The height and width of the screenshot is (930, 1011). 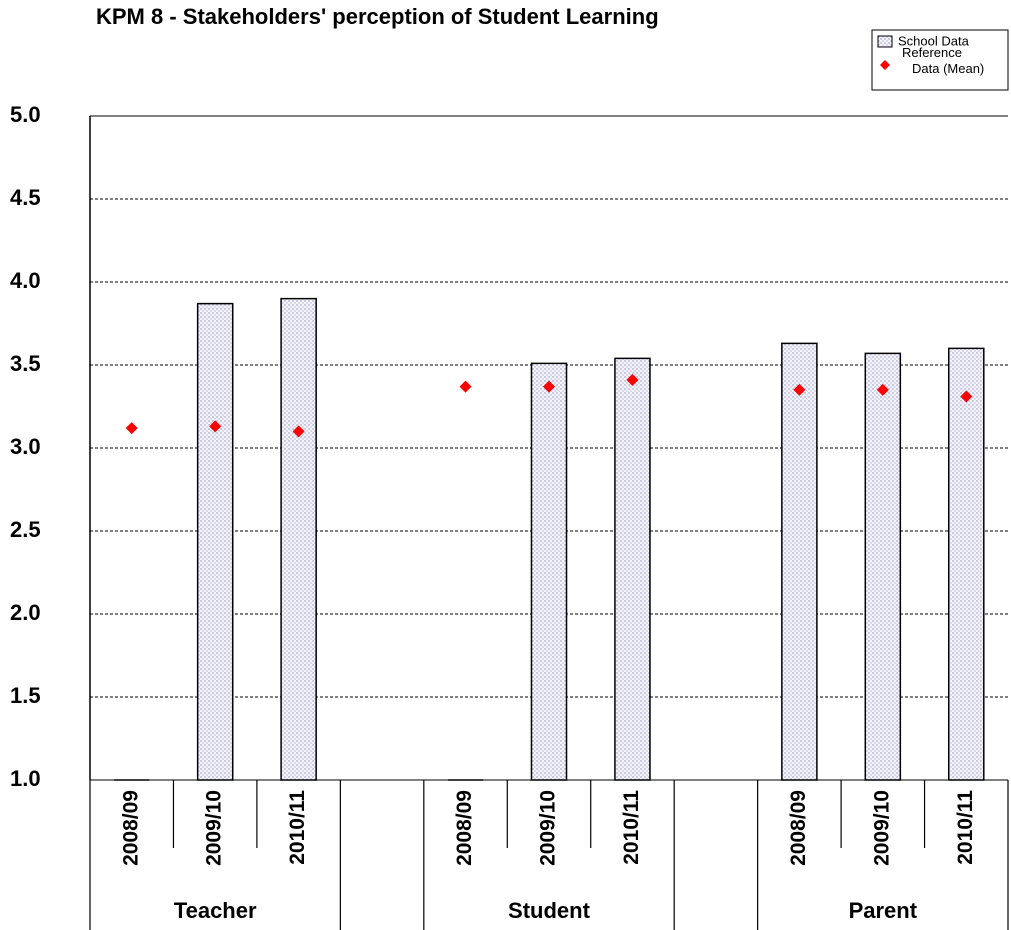 I want to click on legend-label: Reference Data (Mean), so click(x=943, y=60).